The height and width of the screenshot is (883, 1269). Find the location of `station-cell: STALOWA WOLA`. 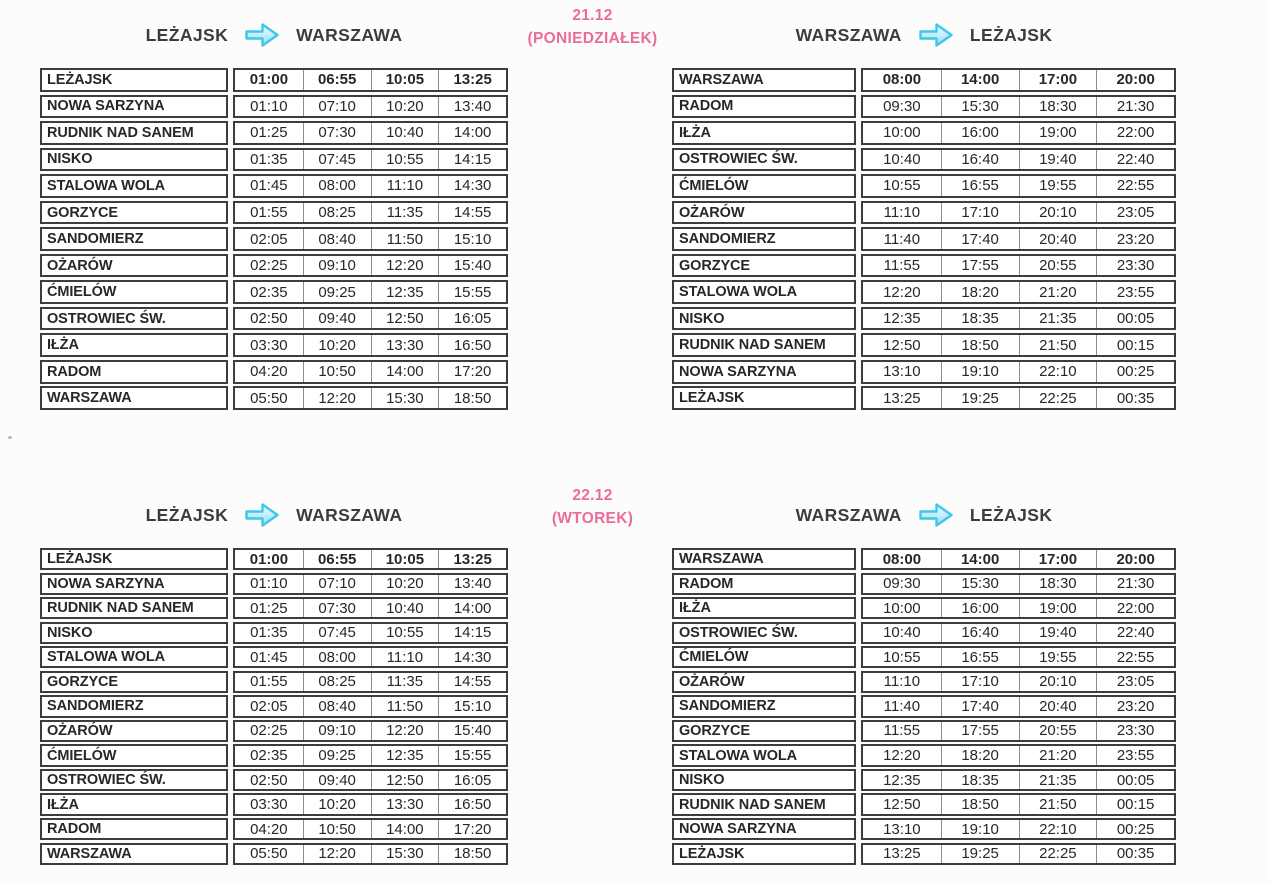

station-cell: STALOWA WOLA is located at coordinates (134, 186).